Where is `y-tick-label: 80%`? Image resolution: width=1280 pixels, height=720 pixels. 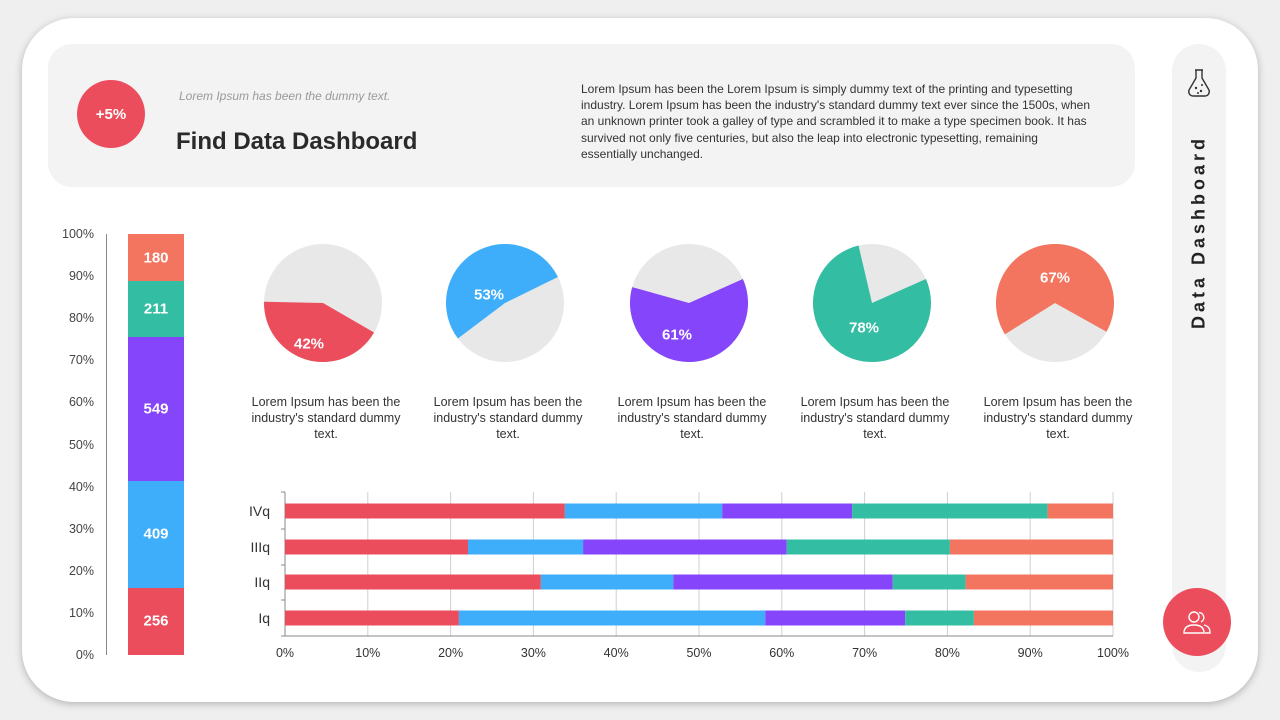
y-tick-label: 80% is located at coordinates (81, 318).